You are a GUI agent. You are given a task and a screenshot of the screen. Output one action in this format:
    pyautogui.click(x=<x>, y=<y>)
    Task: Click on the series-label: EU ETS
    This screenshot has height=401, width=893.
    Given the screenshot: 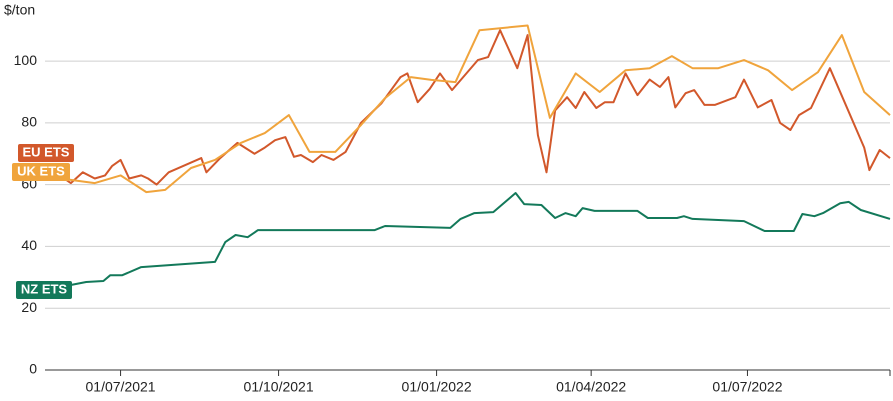 What is the action you would take?
    pyautogui.click(x=46, y=151)
    